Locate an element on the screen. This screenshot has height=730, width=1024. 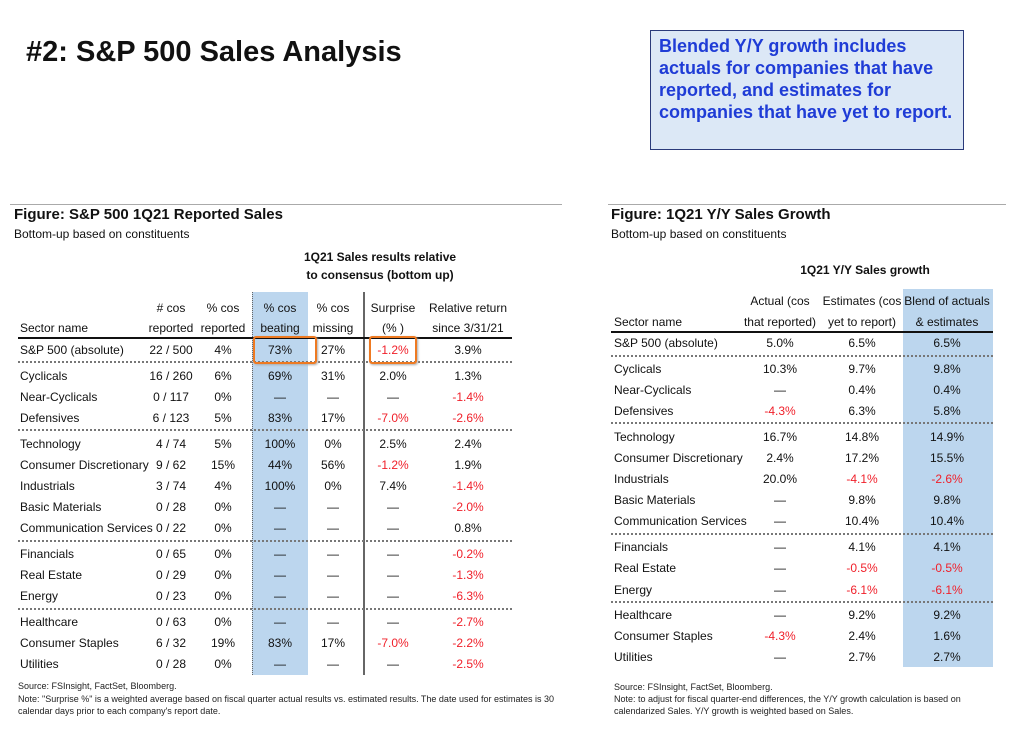
right-group-header: 1Q21 Y/Y Sales growth is located at coordinates (865, 270).